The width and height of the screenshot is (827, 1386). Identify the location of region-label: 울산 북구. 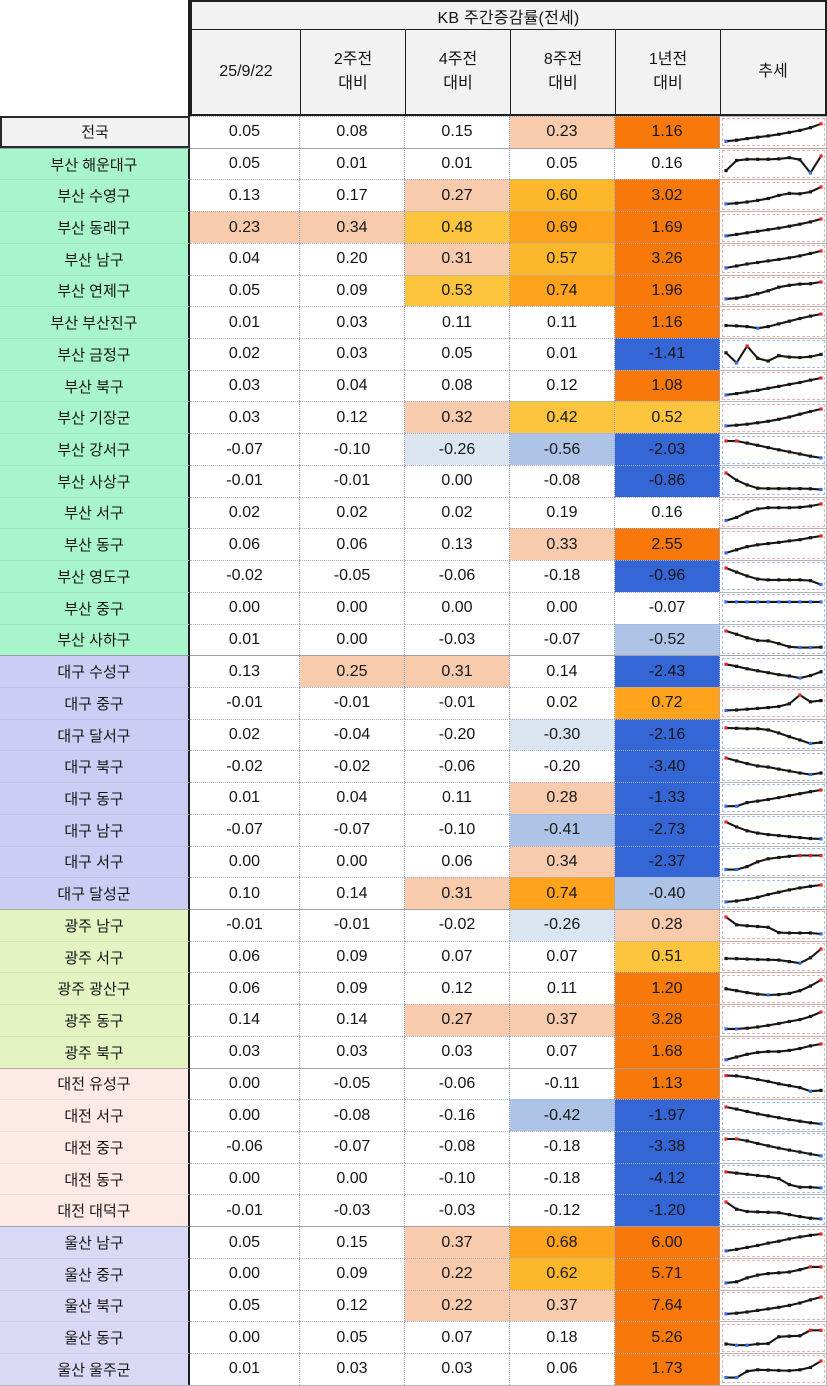
(95, 1305).